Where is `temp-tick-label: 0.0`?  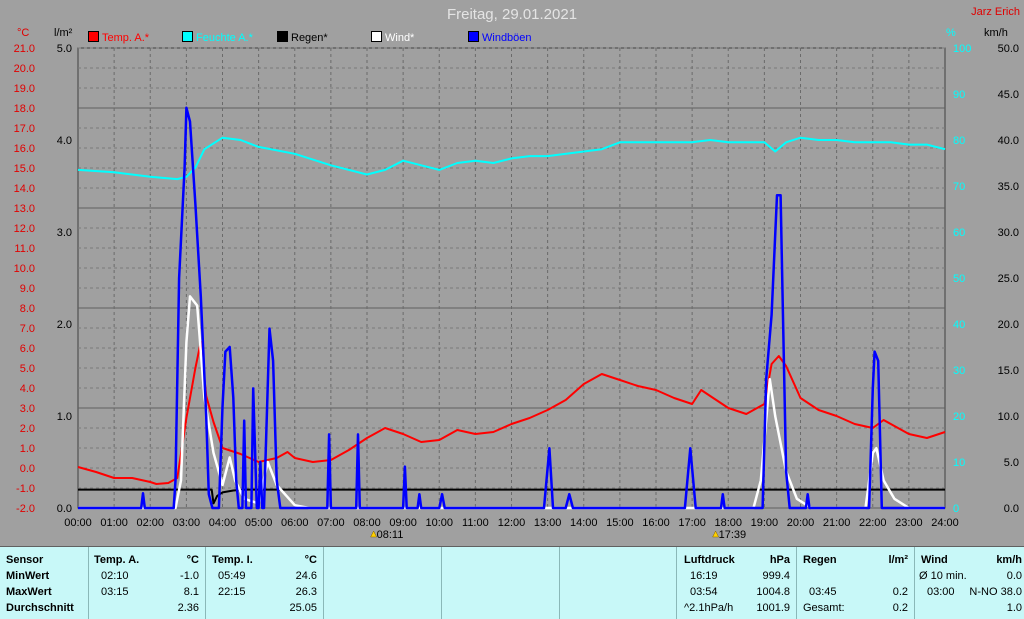
temp-tick-label: 0.0 is located at coordinates (27, 469).